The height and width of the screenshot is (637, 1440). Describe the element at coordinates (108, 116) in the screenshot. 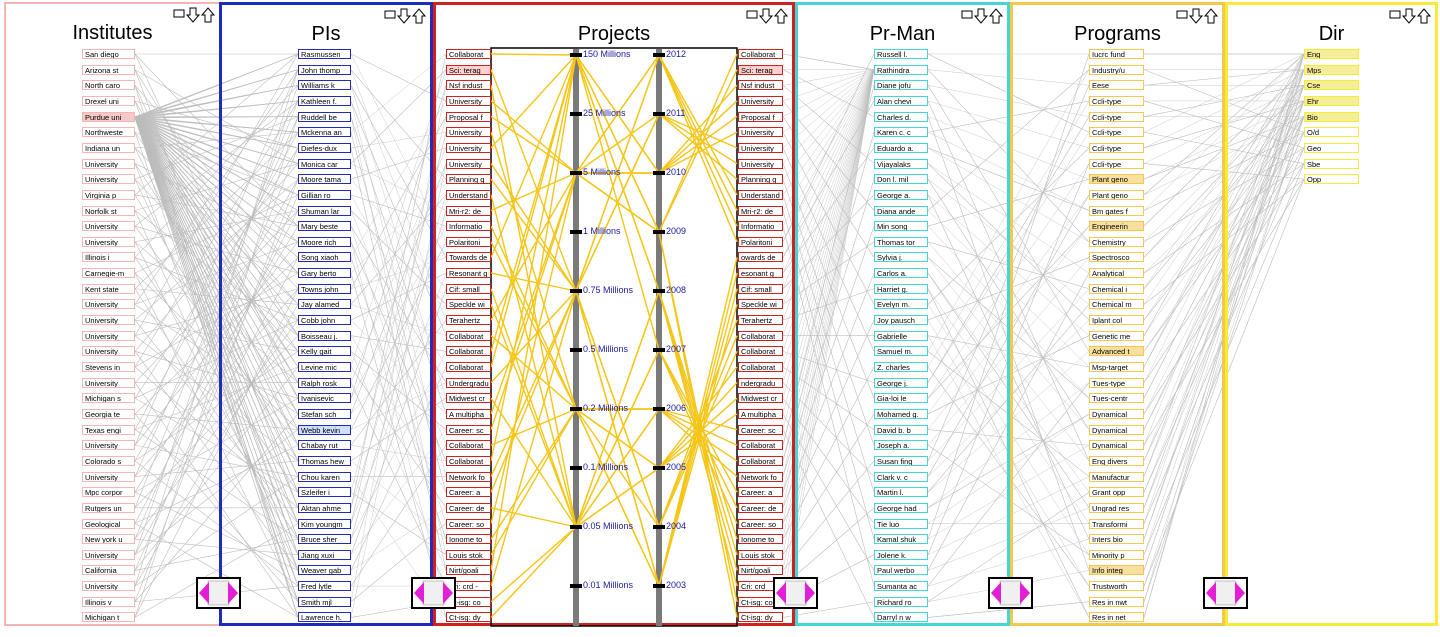

I see `list-item: Purdue uni` at that location.